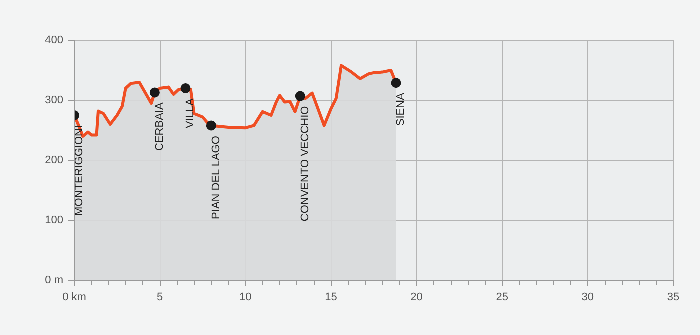  I want to click on x-tick-label: 10, so click(246, 298).